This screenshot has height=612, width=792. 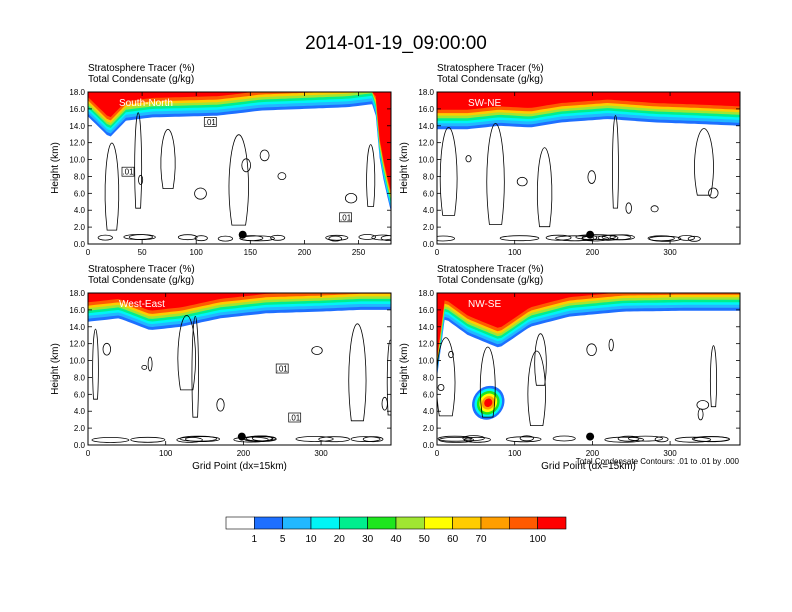 I want to click on colorbar-label: 10, so click(x=311, y=539).